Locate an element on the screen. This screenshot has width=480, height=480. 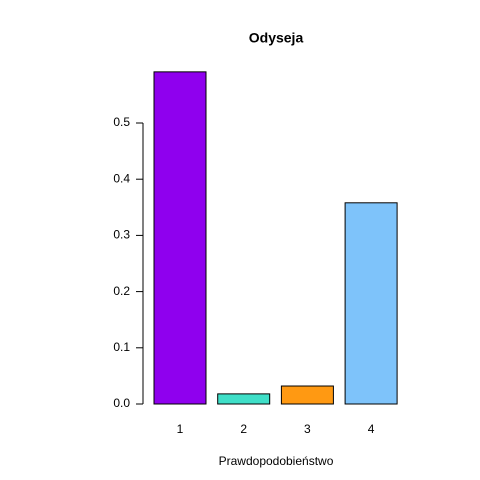
y-tick-label: 0.4 is located at coordinates (121, 178).